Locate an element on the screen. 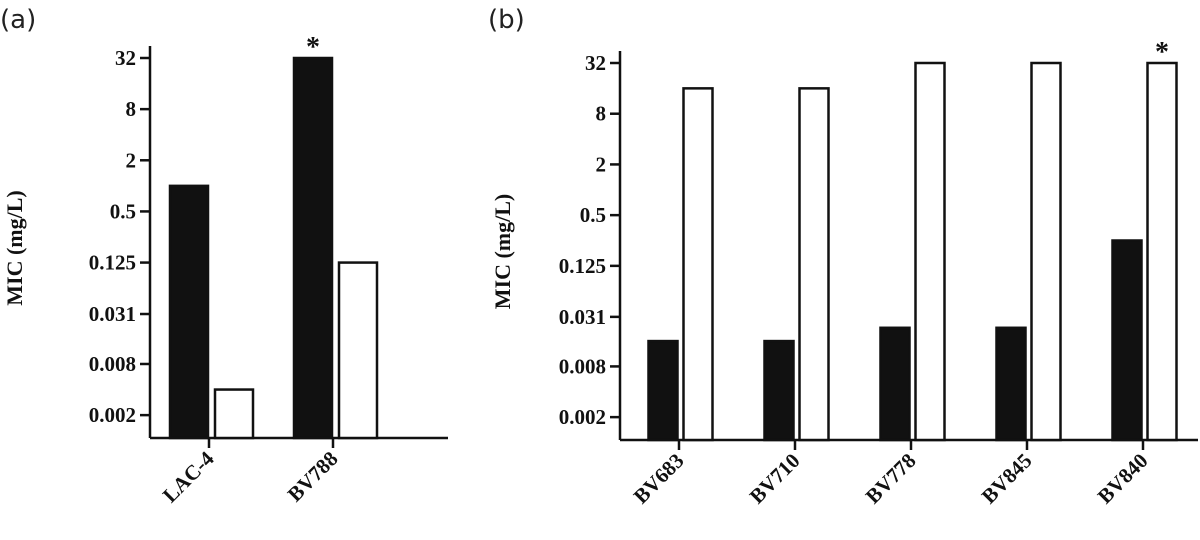 The width and height of the screenshot is (1200, 540). x-tick-label: BV778 is located at coordinates (891, 479).